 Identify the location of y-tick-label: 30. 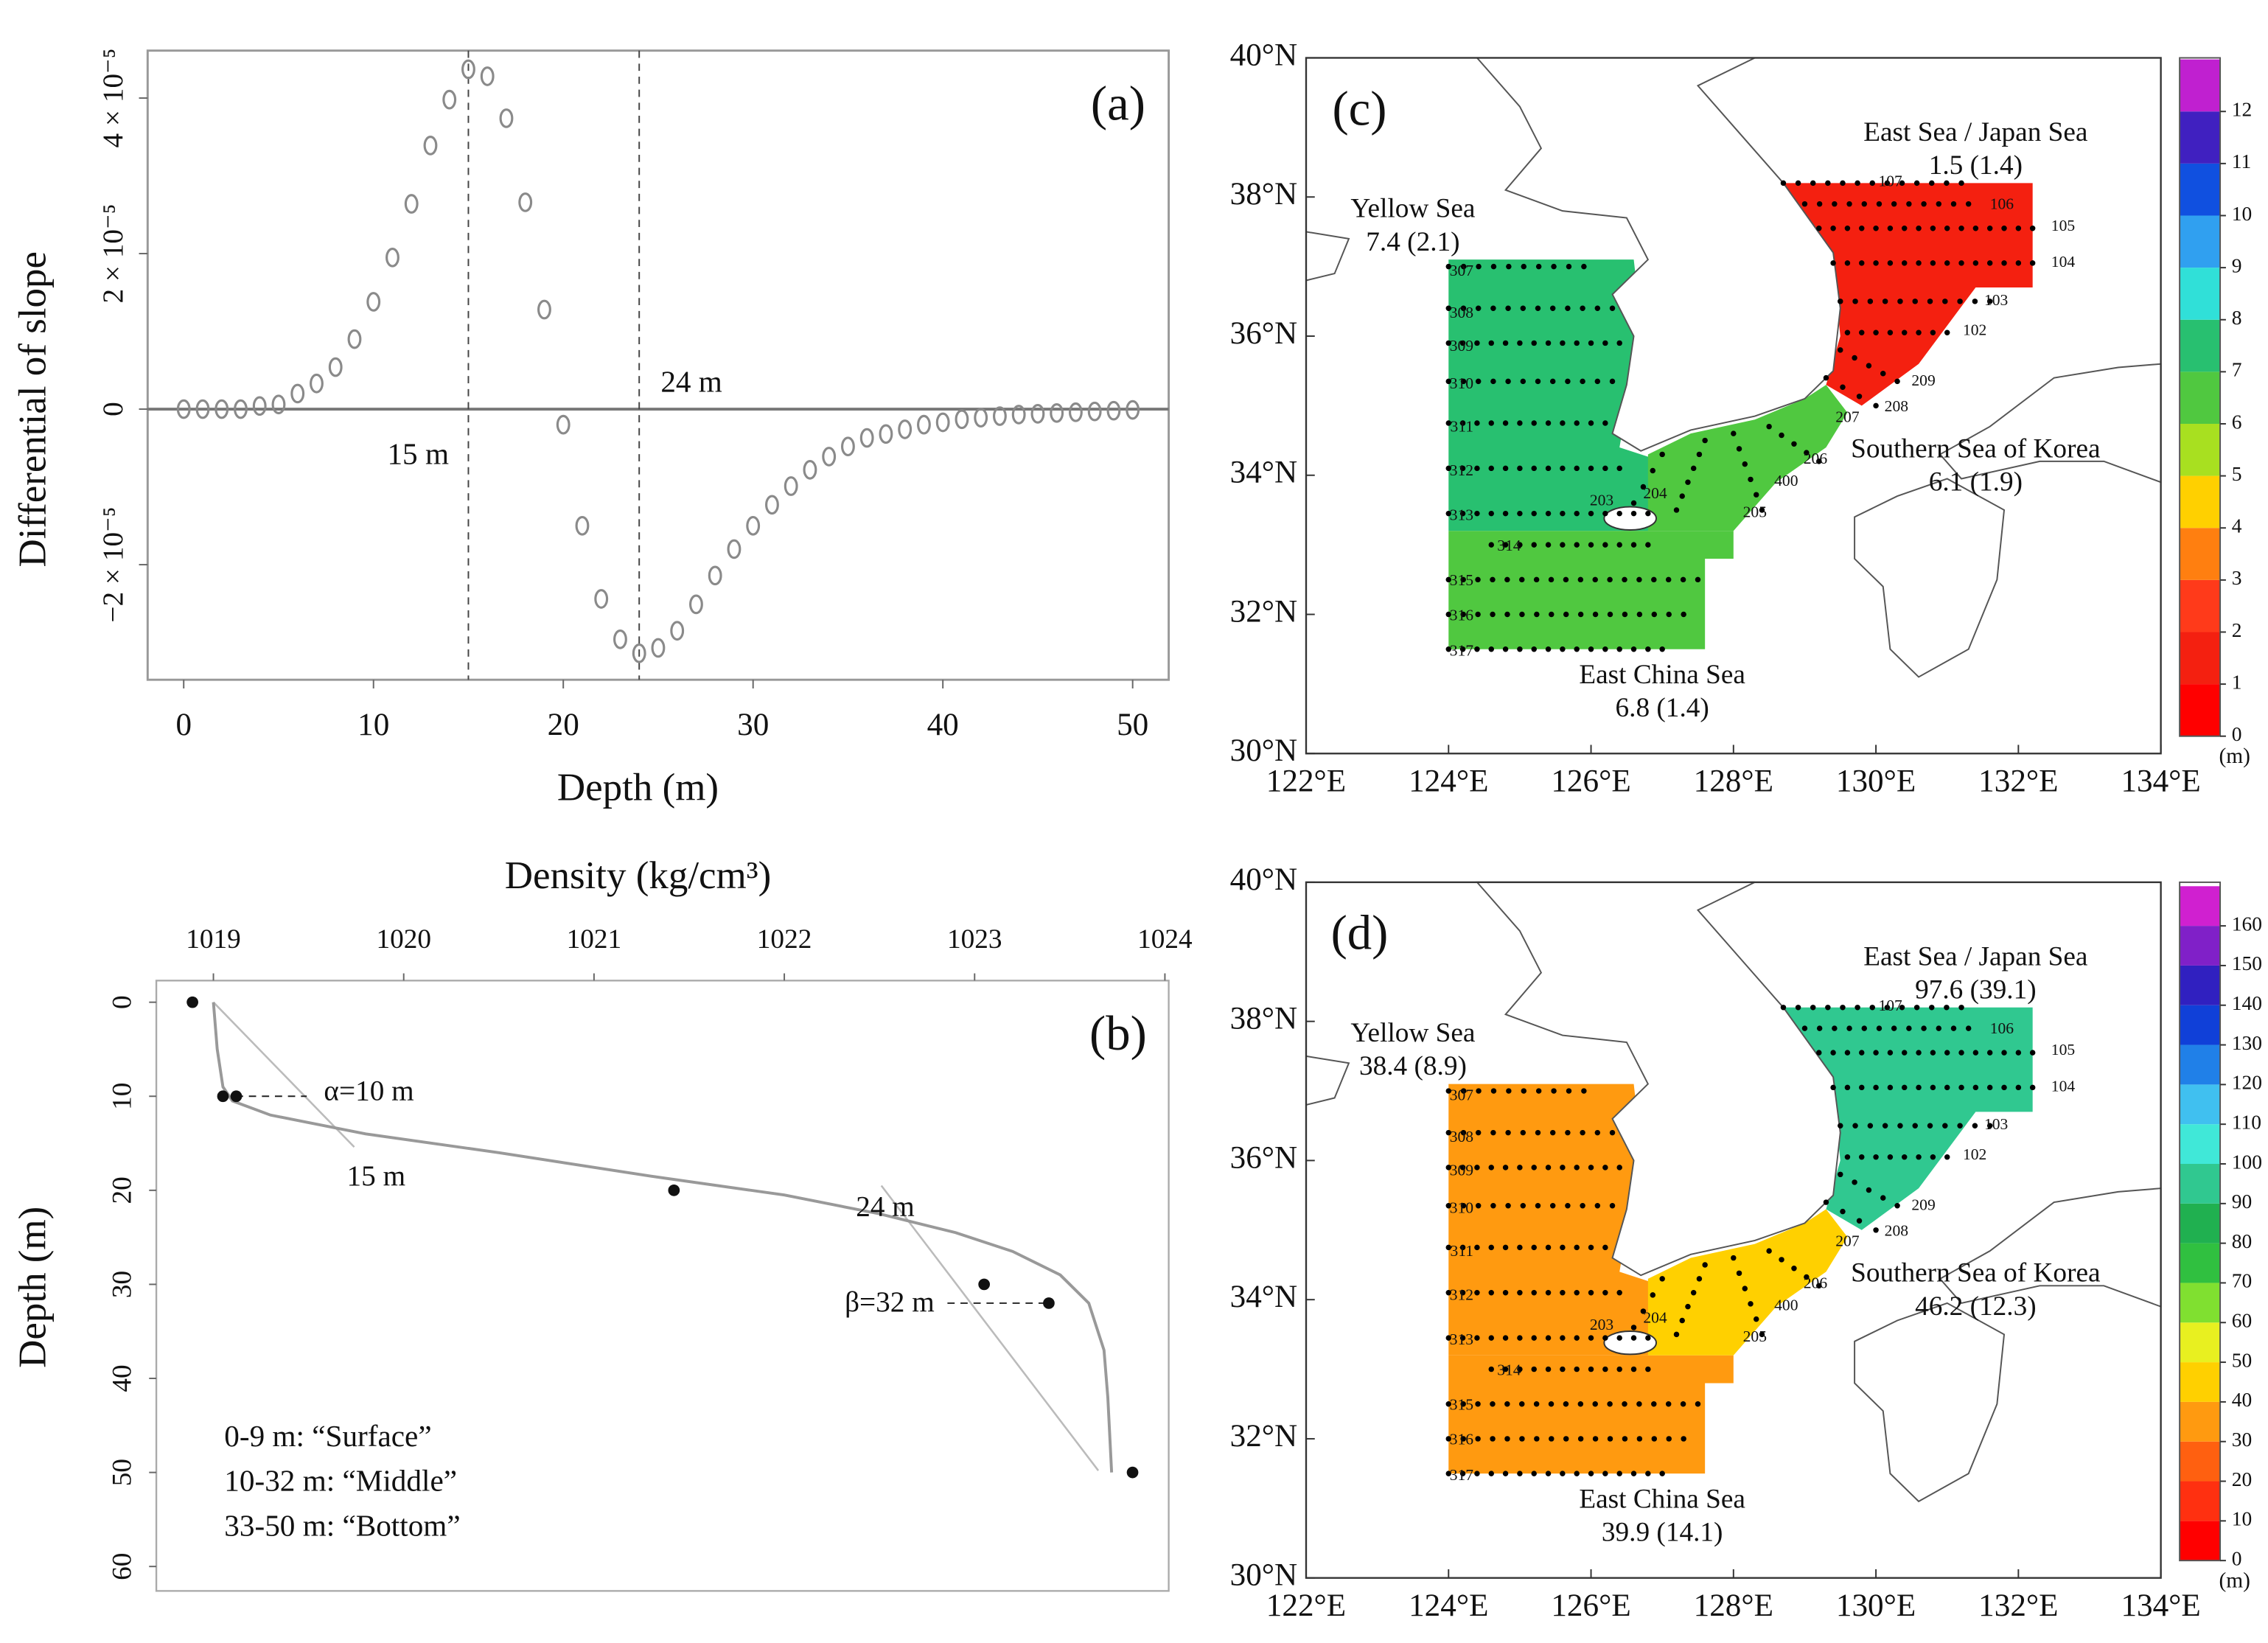
(122, 1284).